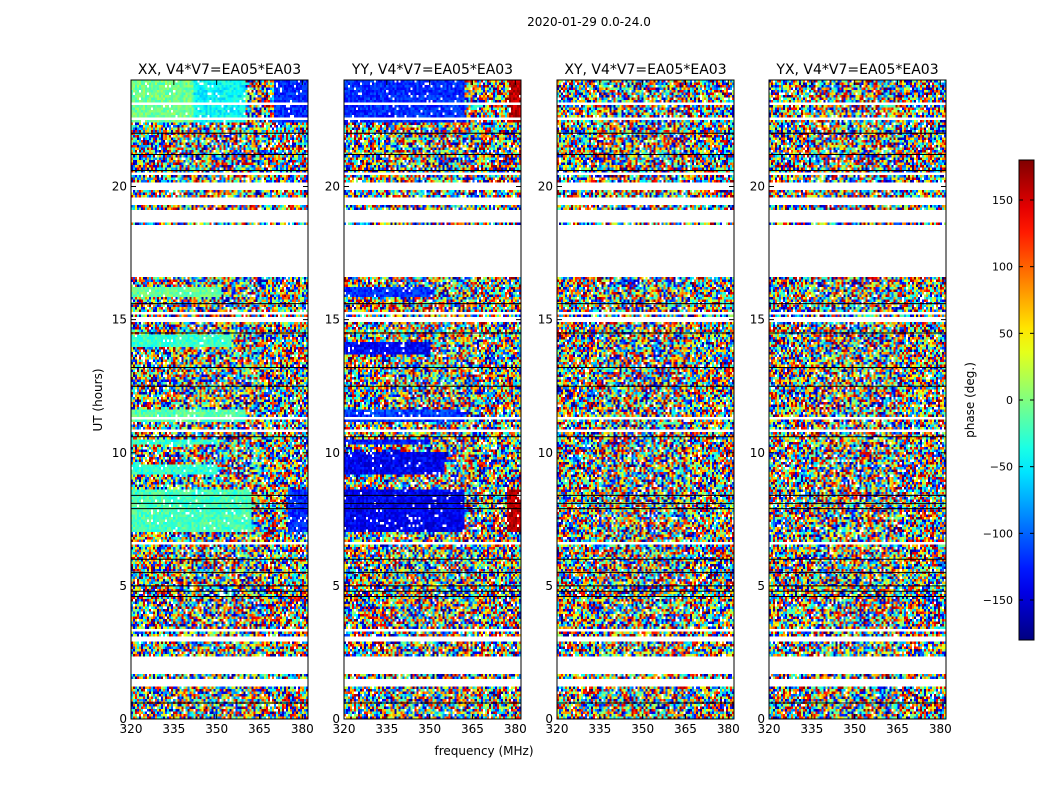  What do you see at coordinates (998, 533) in the screenshot?
I see `colorbar-tick-label: −100` at bounding box center [998, 533].